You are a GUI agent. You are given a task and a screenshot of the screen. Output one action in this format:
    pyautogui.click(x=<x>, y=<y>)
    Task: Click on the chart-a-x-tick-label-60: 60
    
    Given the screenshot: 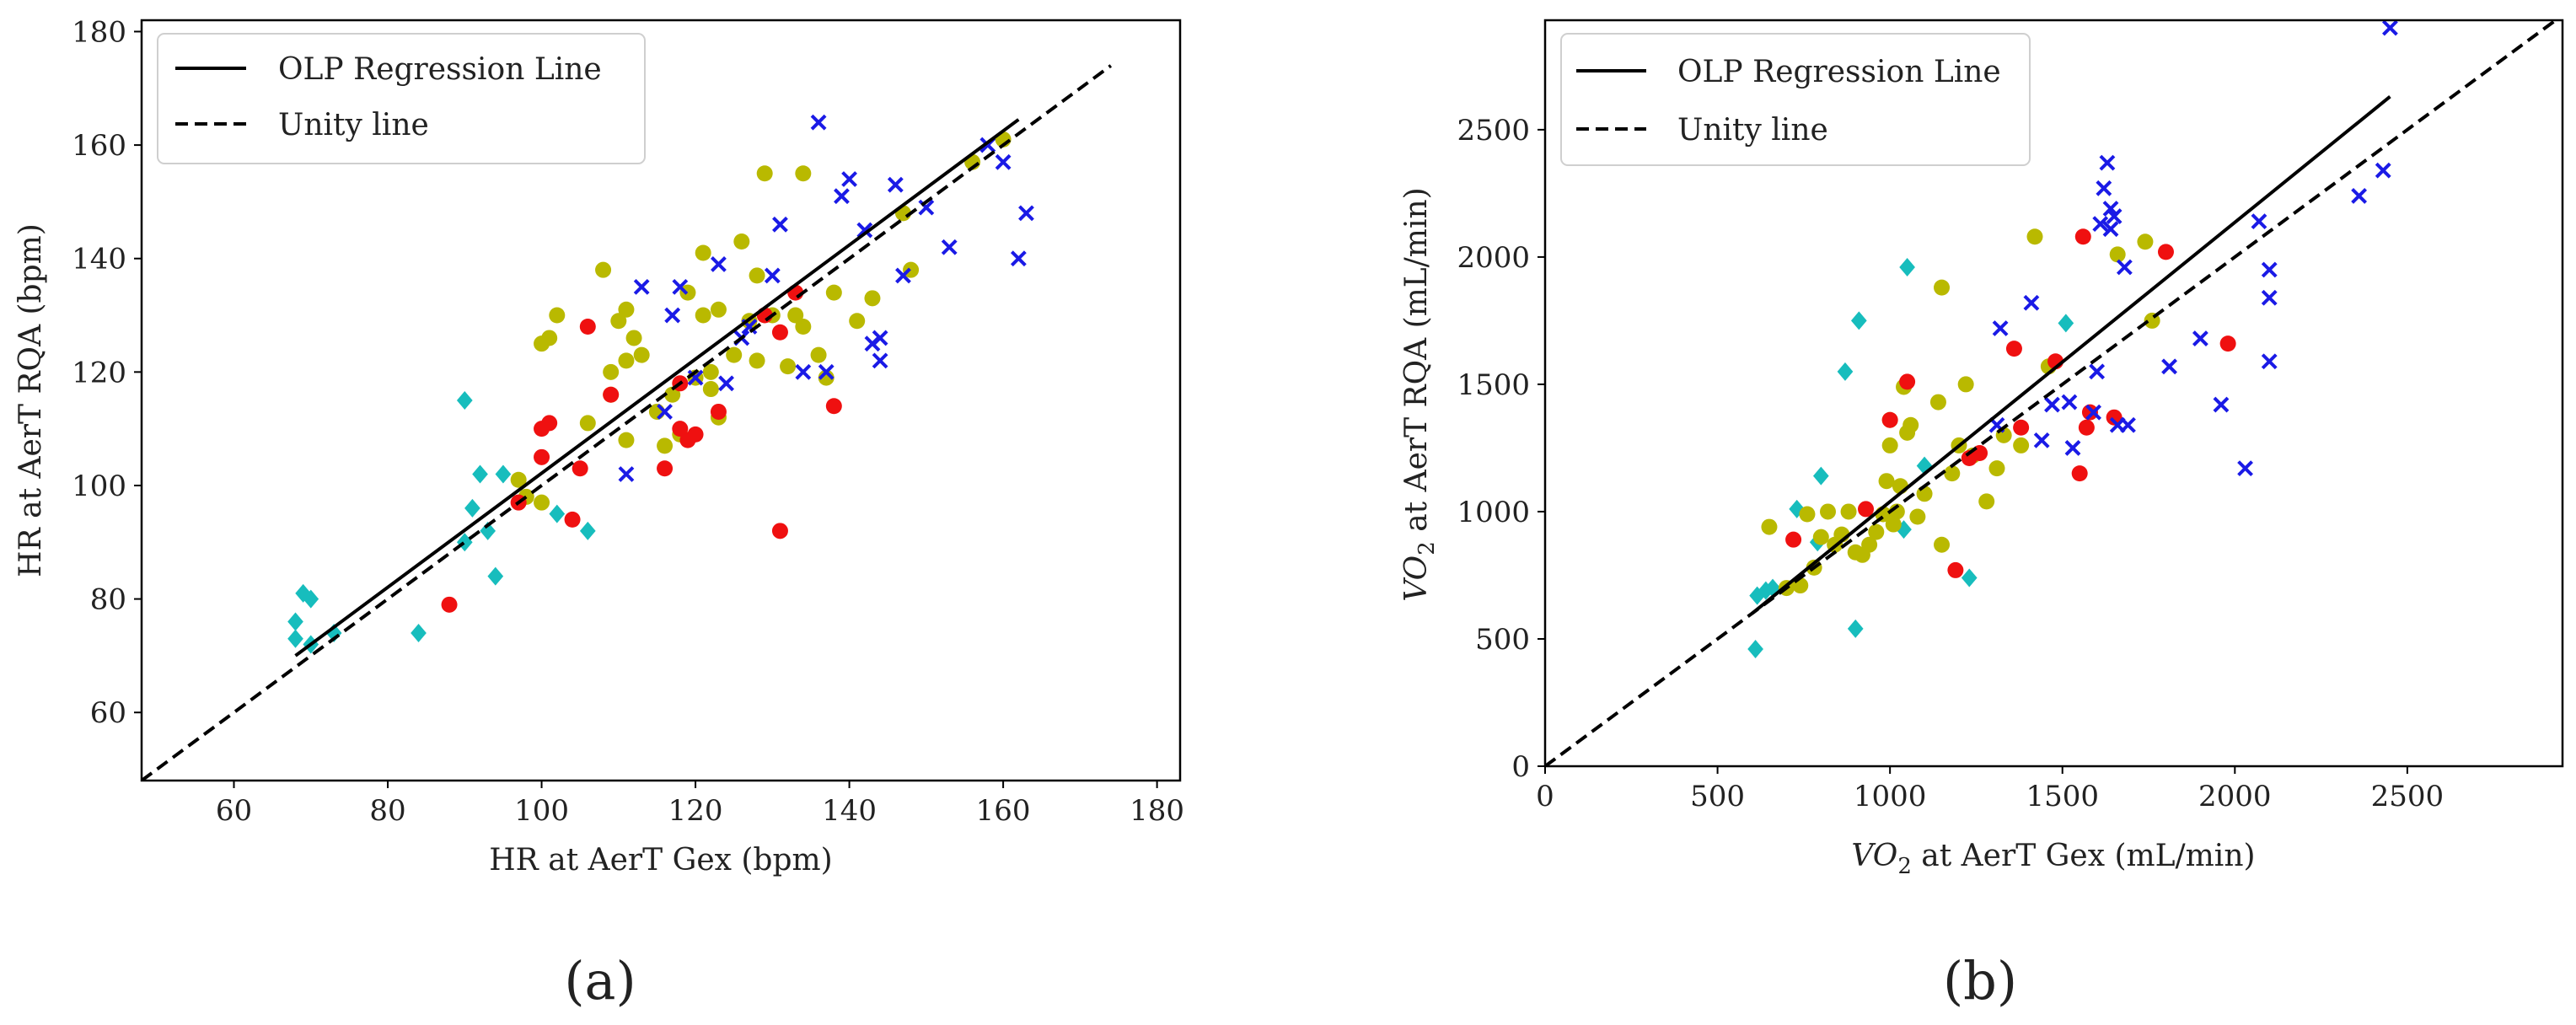 What is the action you would take?
    pyautogui.click(x=234, y=811)
    